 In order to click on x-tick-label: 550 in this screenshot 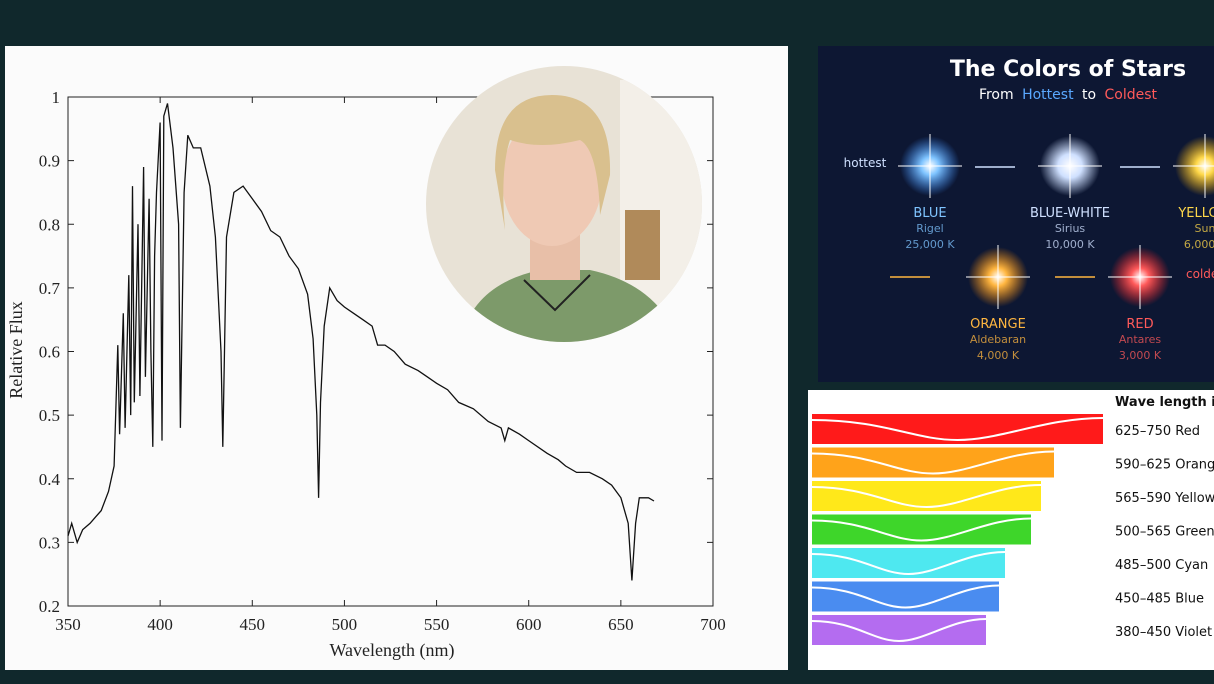, I will do `click(437, 624)`.